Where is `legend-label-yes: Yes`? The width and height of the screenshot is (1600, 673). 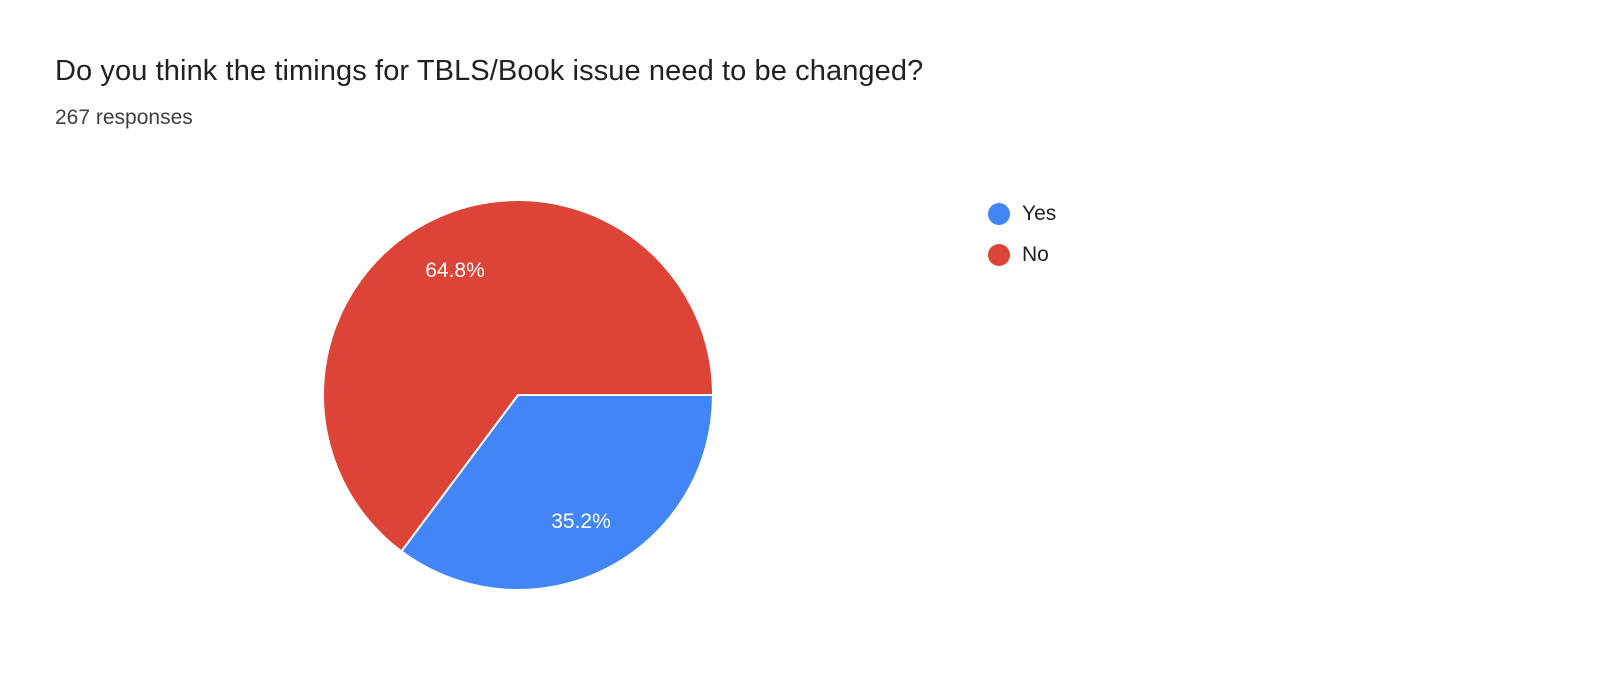 legend-label-yes: Yes is located at coordinates (1039, 213).